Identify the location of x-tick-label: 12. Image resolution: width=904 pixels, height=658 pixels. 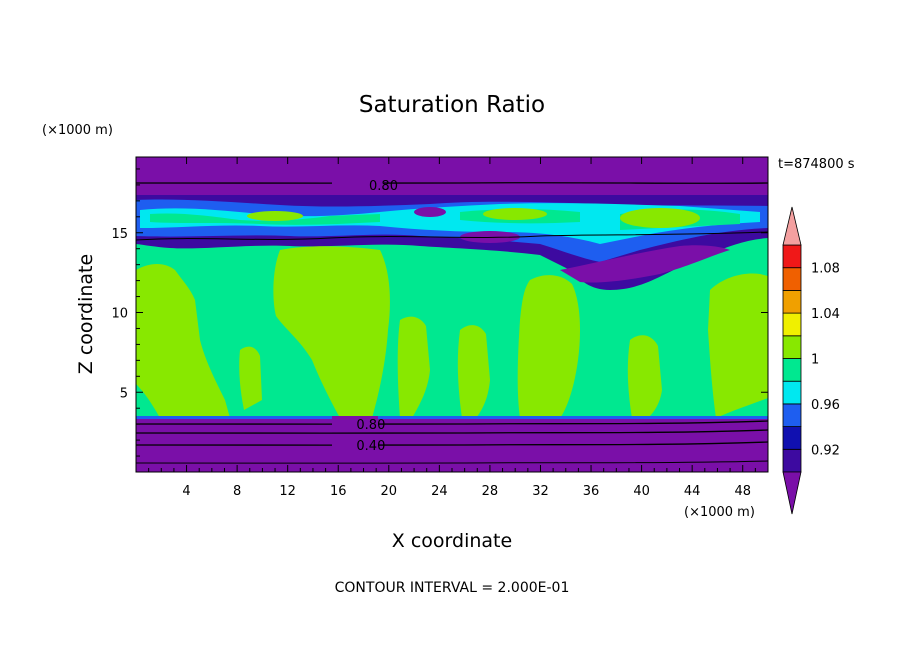
(287, 491).